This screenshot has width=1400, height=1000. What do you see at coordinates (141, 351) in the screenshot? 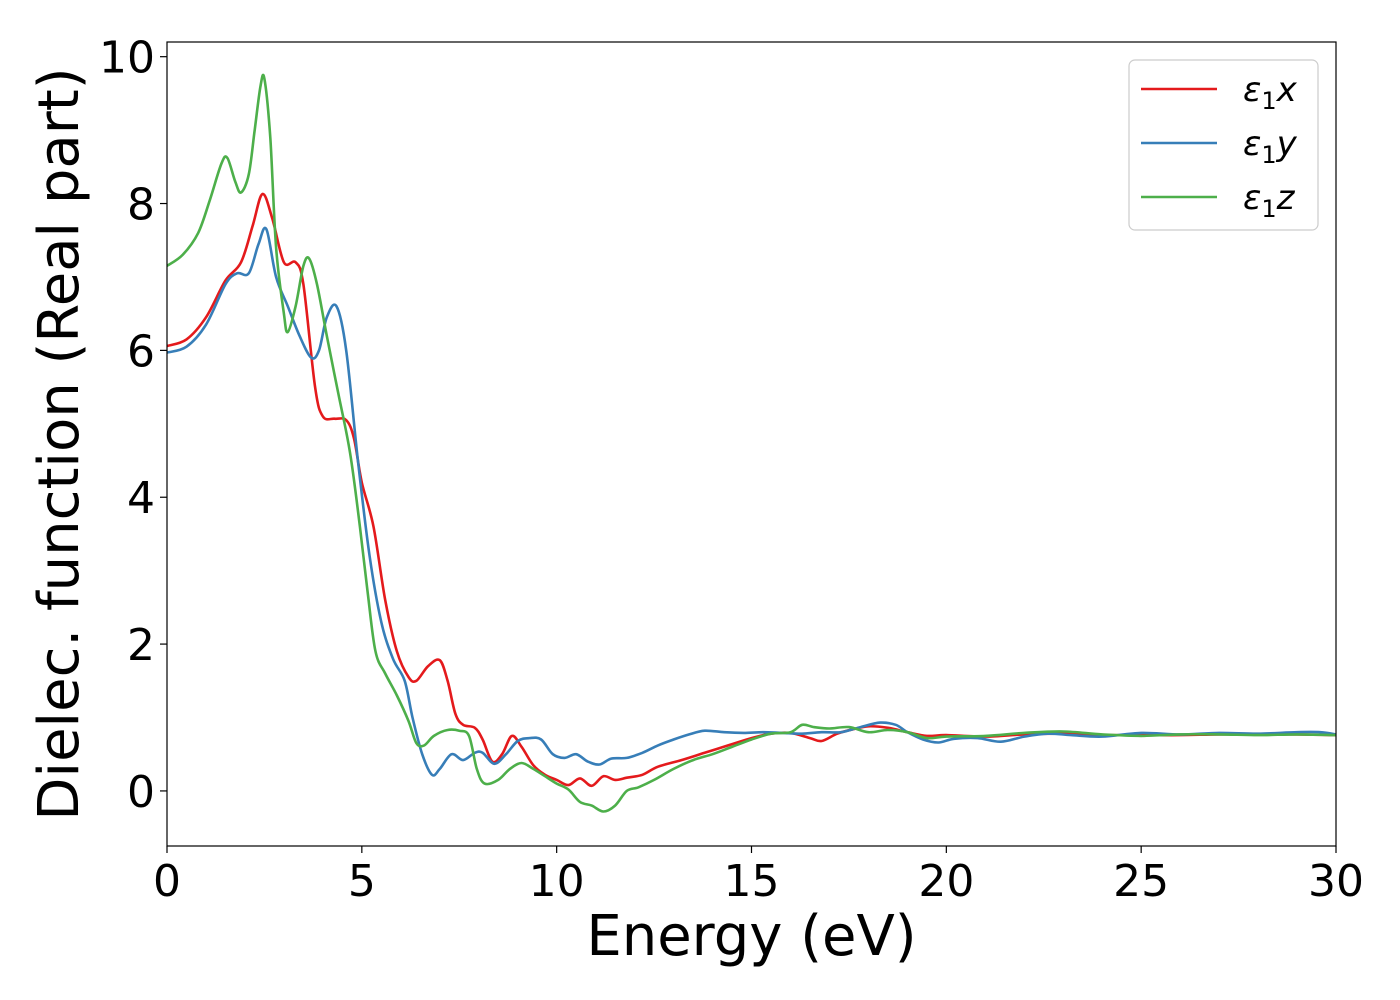
I see `y-tick-label: 6` at bounding box center [141, 351].